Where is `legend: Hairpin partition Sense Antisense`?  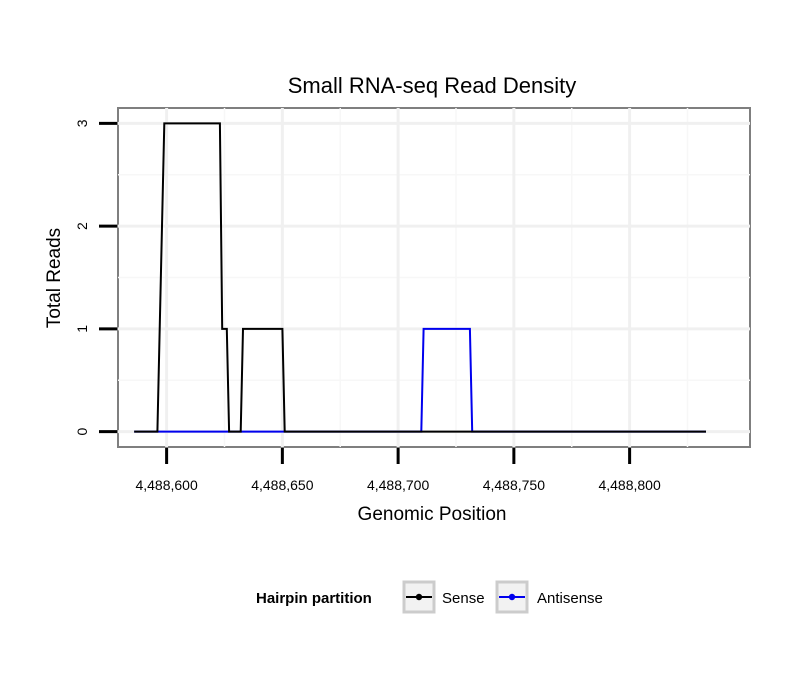
legend: Hairpin partition Sense Antisense is located at coordinates (429, 597).